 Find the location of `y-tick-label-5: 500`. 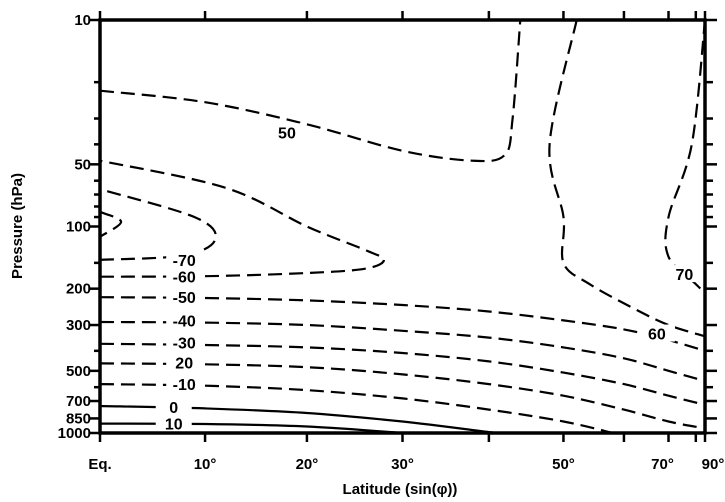

y-tick-label-5: 500 is located at coordinates (78, 371).